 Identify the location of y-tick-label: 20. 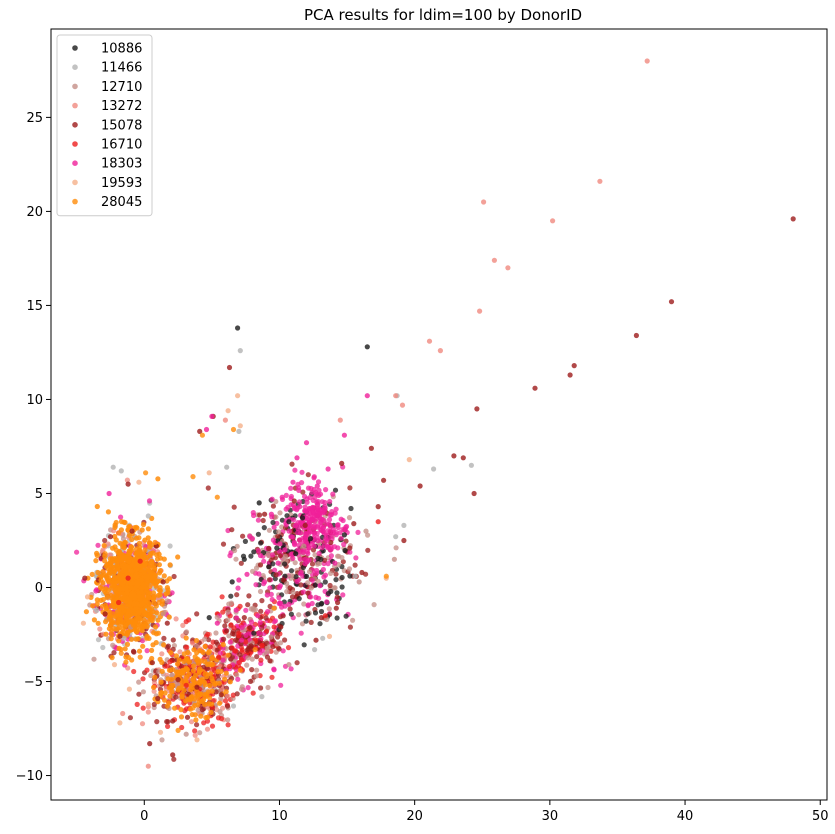
(34, 212).